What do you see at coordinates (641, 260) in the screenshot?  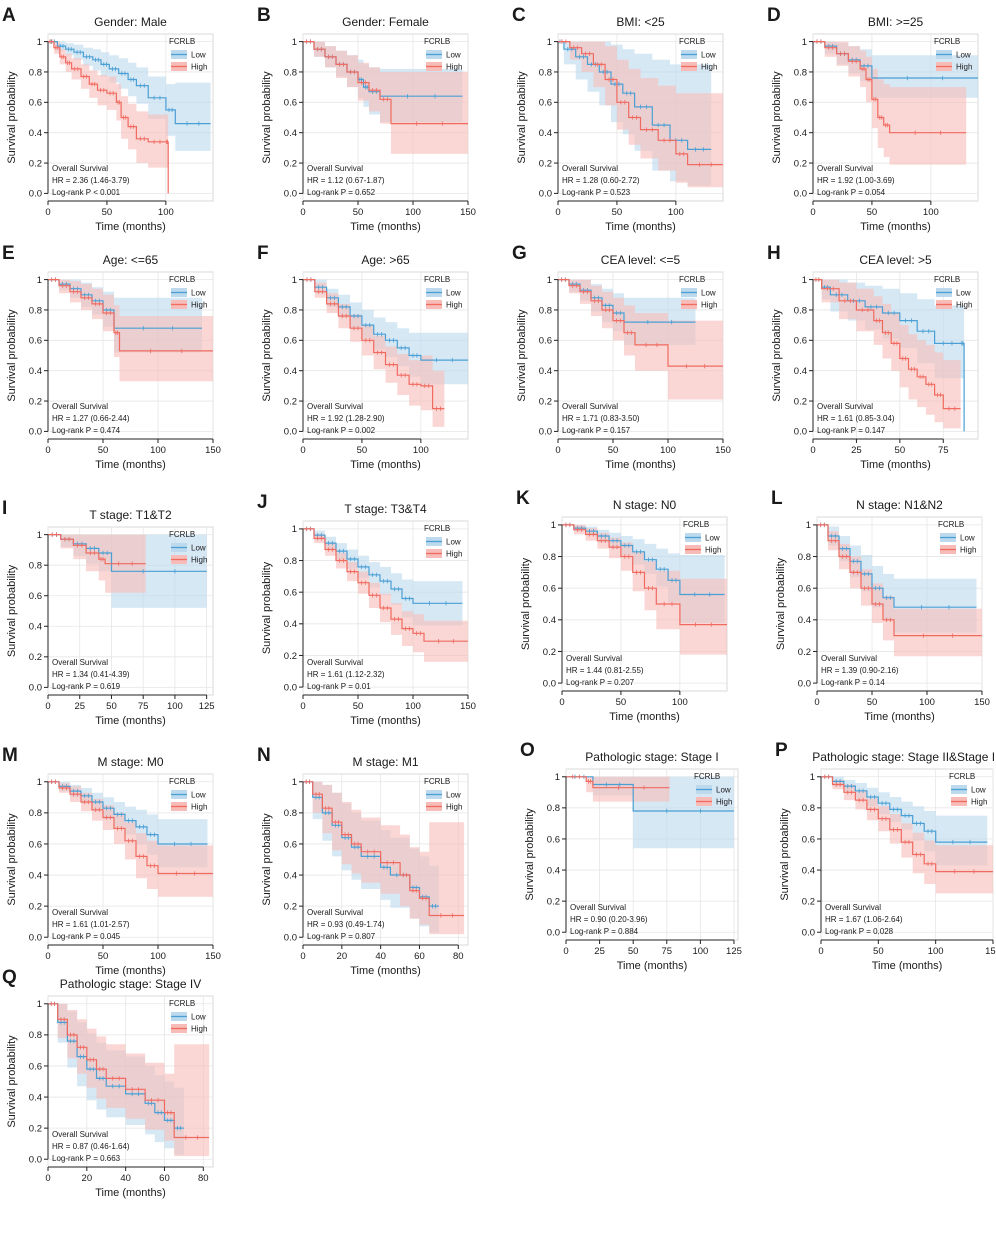 I see `panel-title: CEA level: <=5` at bounding box center [641, 260].